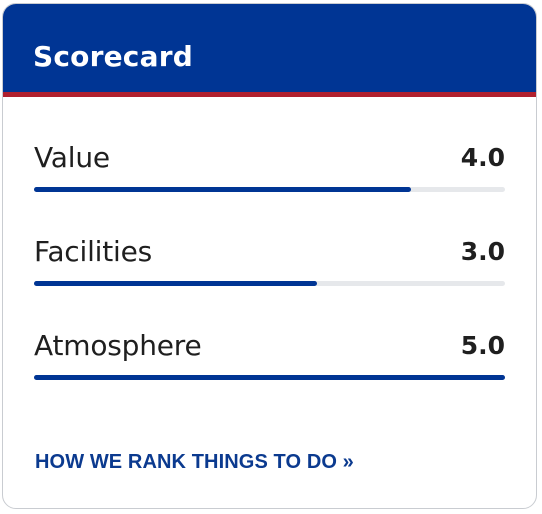 This screenshot has height=514, width=542. What do you see at coordinates (118, 345) in the screenshot?
I see `score-label: Atmosphere` at bounding box center [118, 345].